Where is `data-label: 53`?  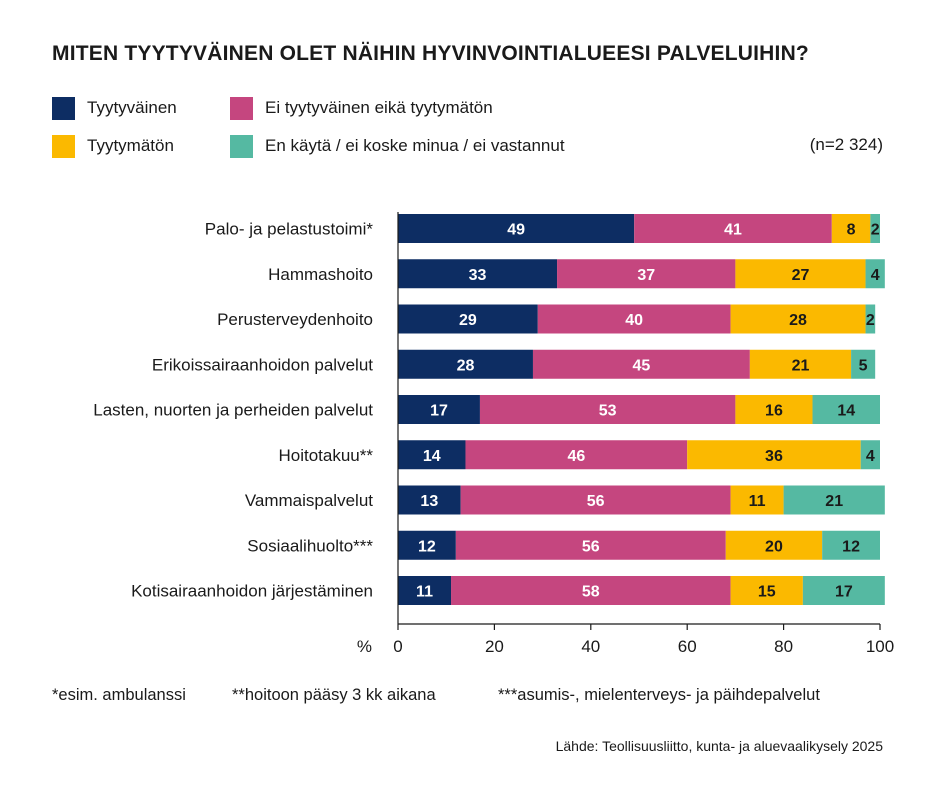 data-label: 53 is located at coordinates (608, 411).